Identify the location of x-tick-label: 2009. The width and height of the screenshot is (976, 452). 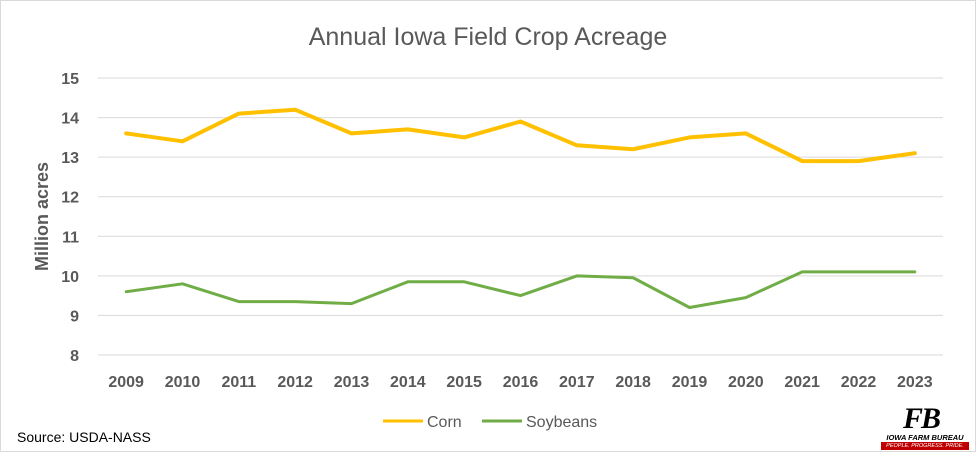
(126, 382).